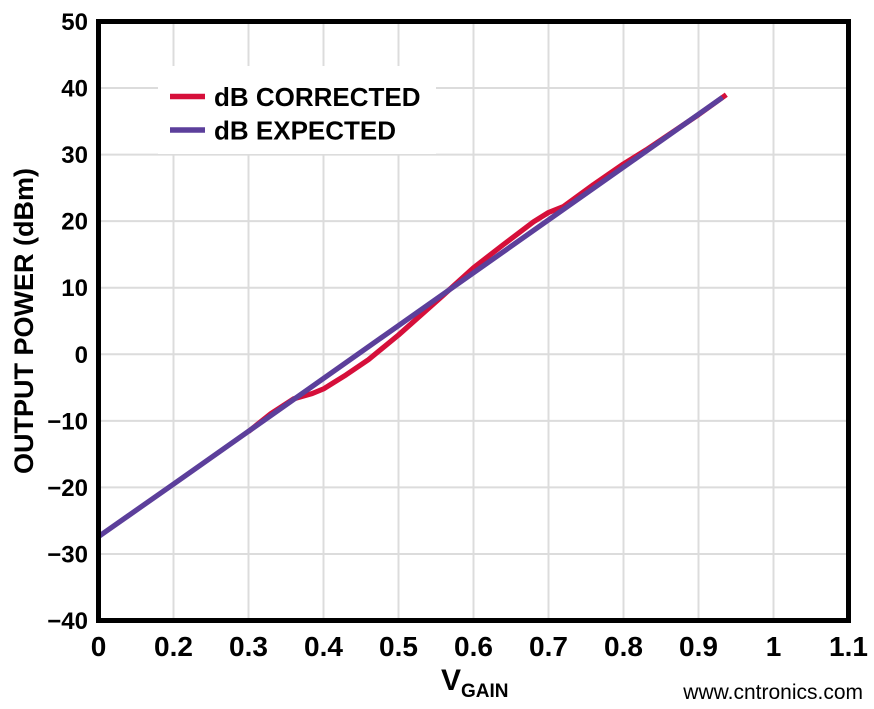 The width and height of the screenshot is (874, 709). I want to click on y-tick-label: −10, so click(67, 421).